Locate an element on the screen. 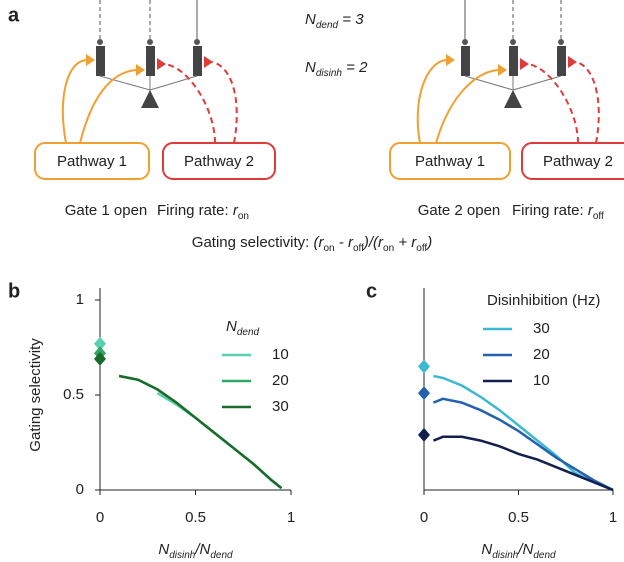  text-part: )/(r is located at coordinates (373, 242).